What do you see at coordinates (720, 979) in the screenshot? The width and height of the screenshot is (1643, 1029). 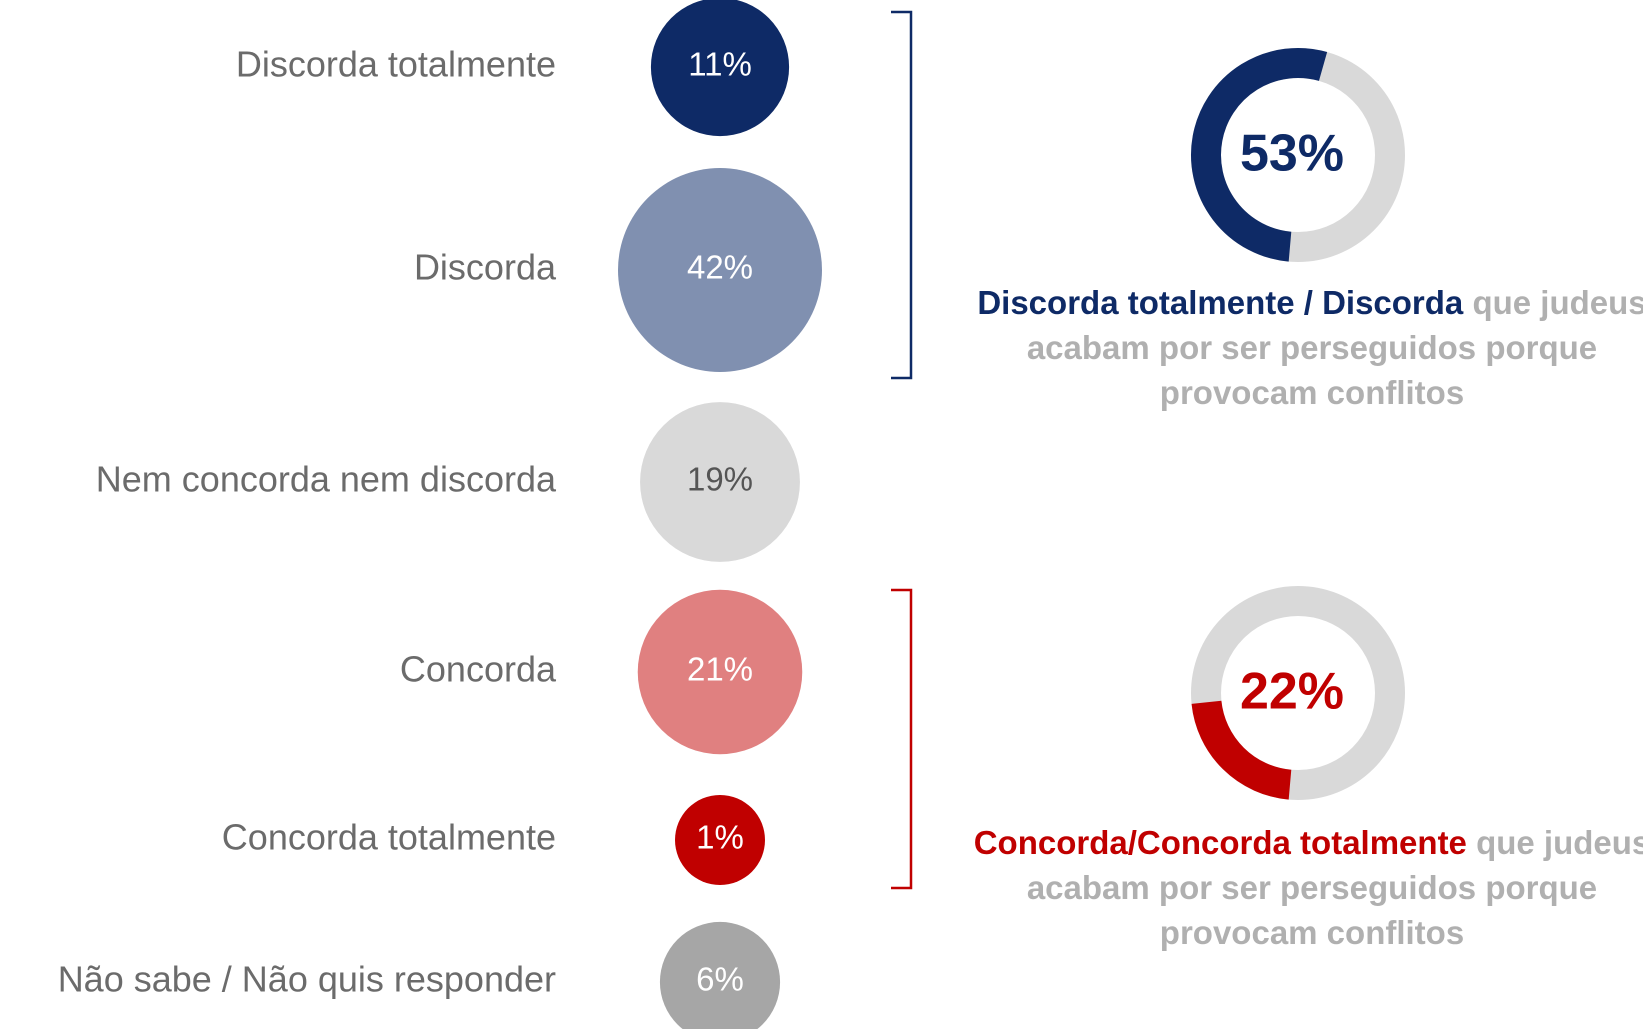 I see `value-label: 6%` at bounding box center [720, 979].